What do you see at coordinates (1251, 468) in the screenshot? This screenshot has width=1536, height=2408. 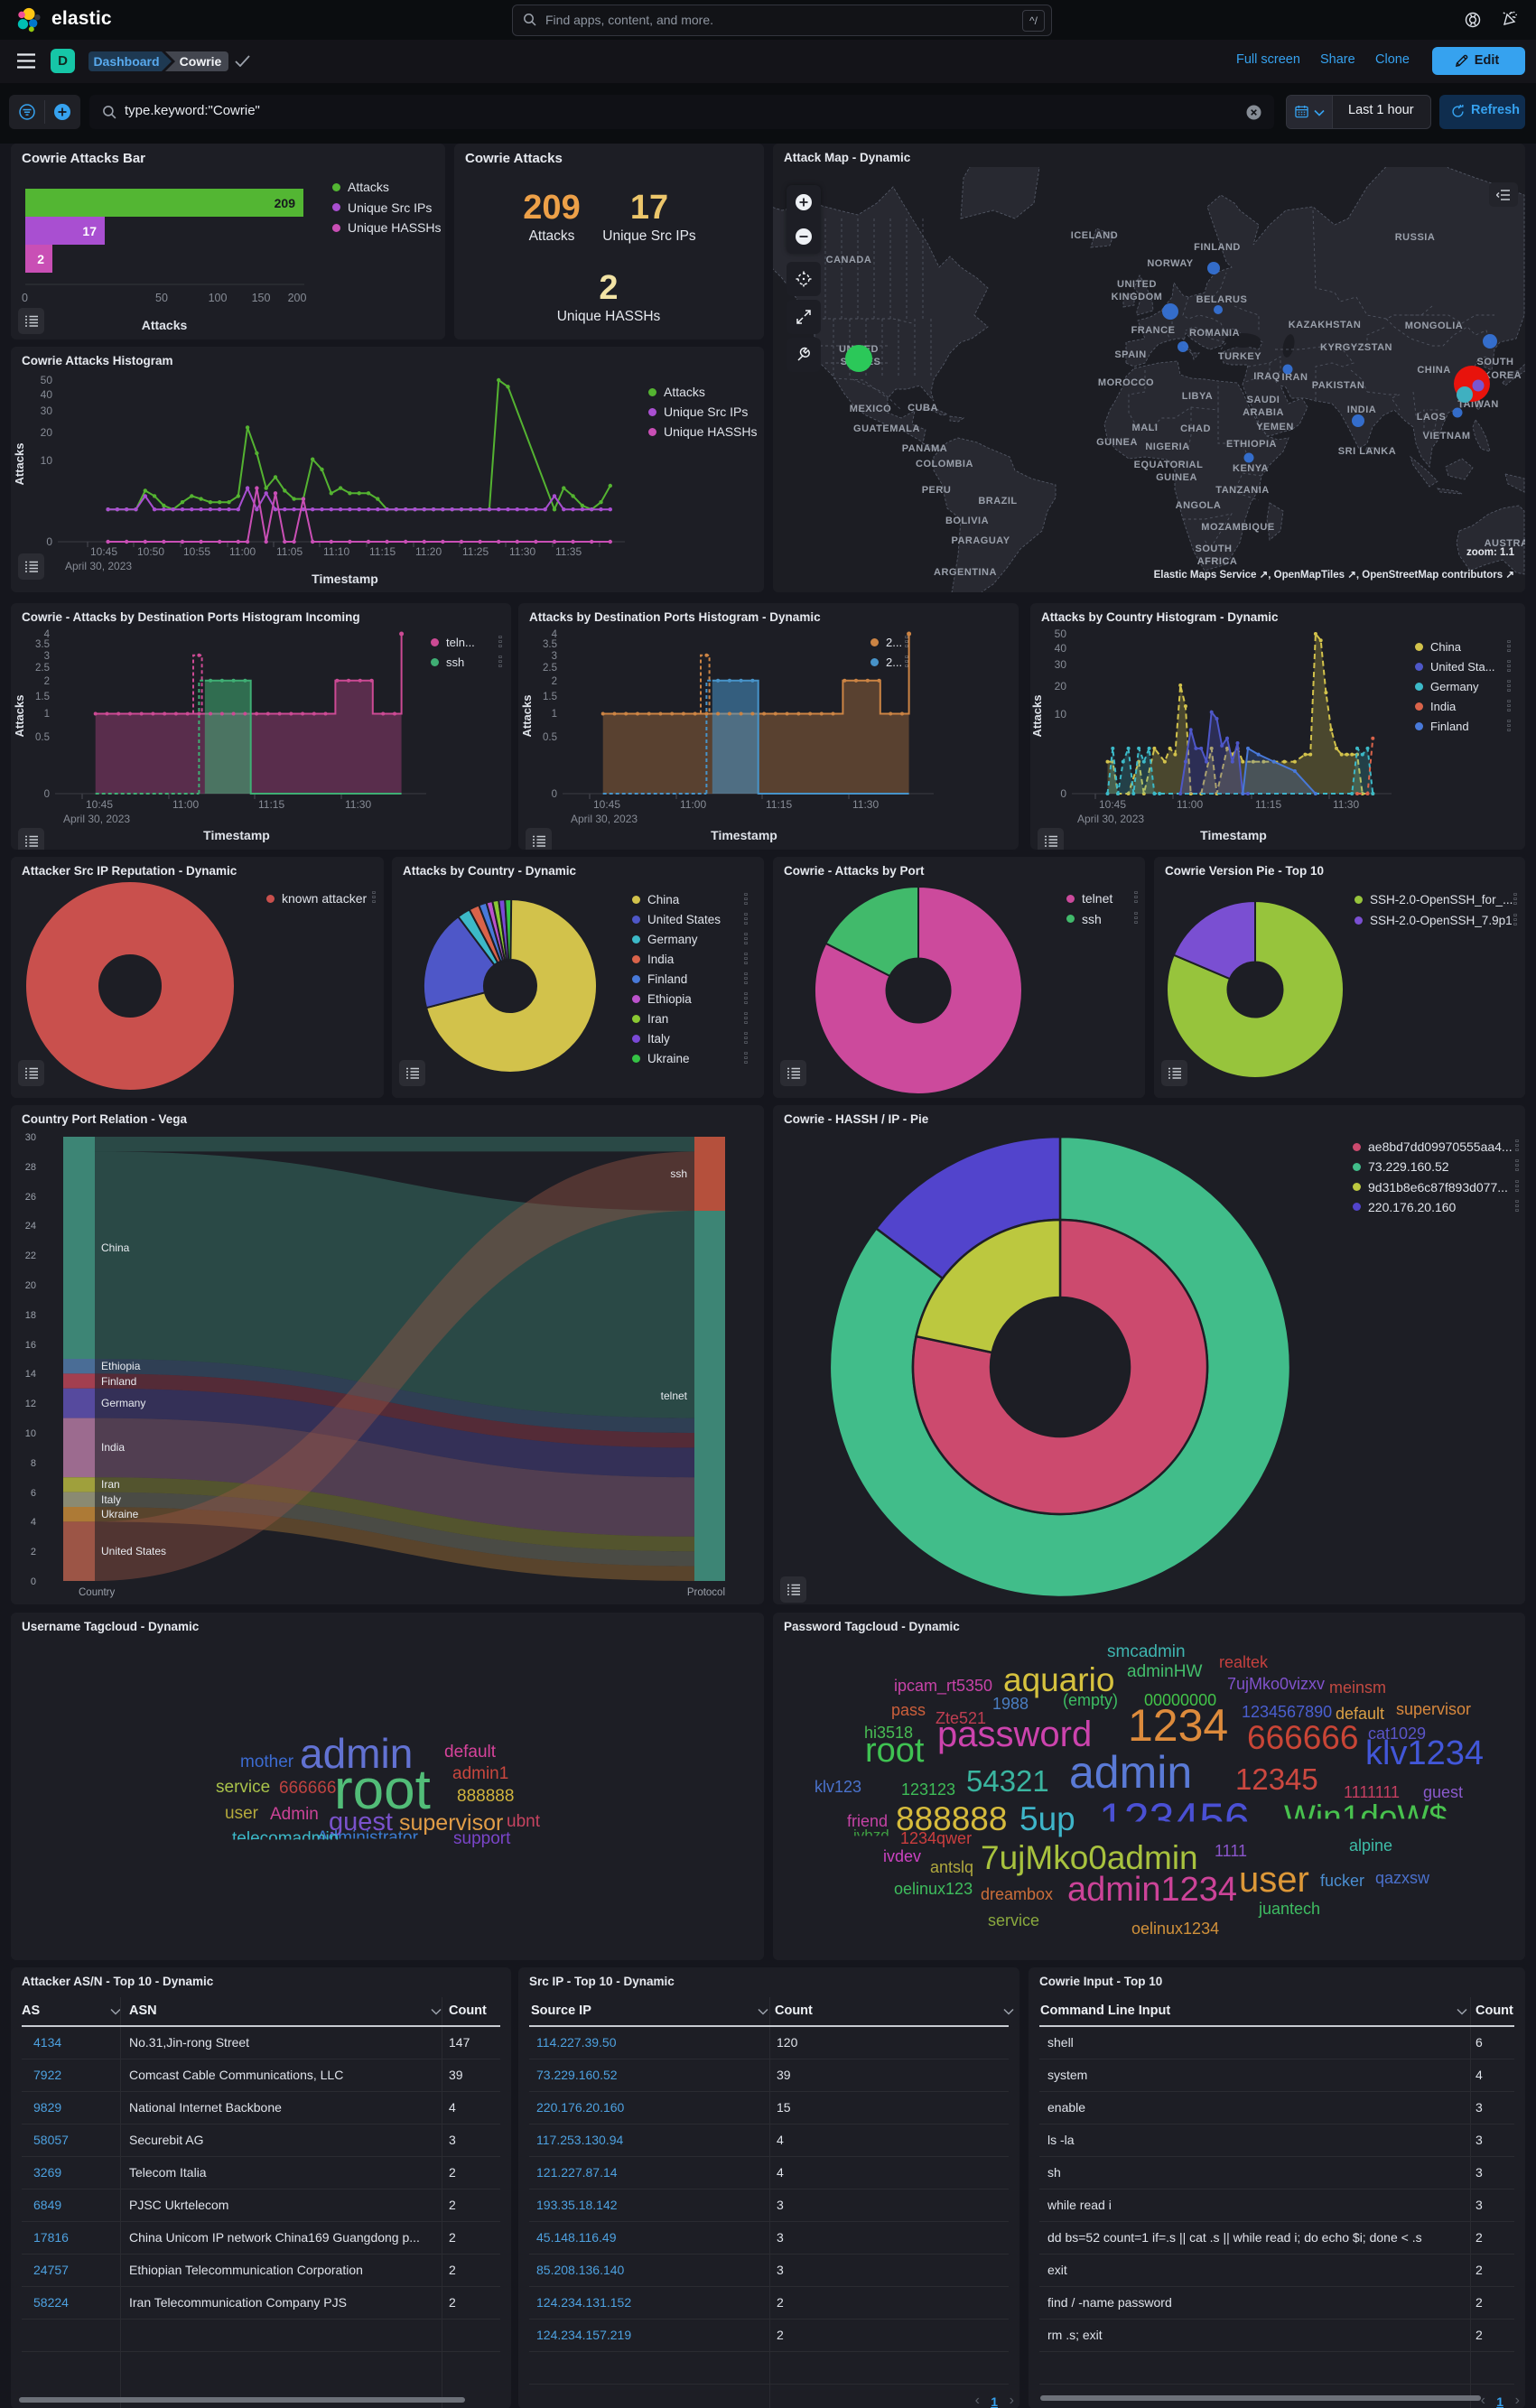 I see `svg-text: KENYA` at bounding box center [1251, 468].